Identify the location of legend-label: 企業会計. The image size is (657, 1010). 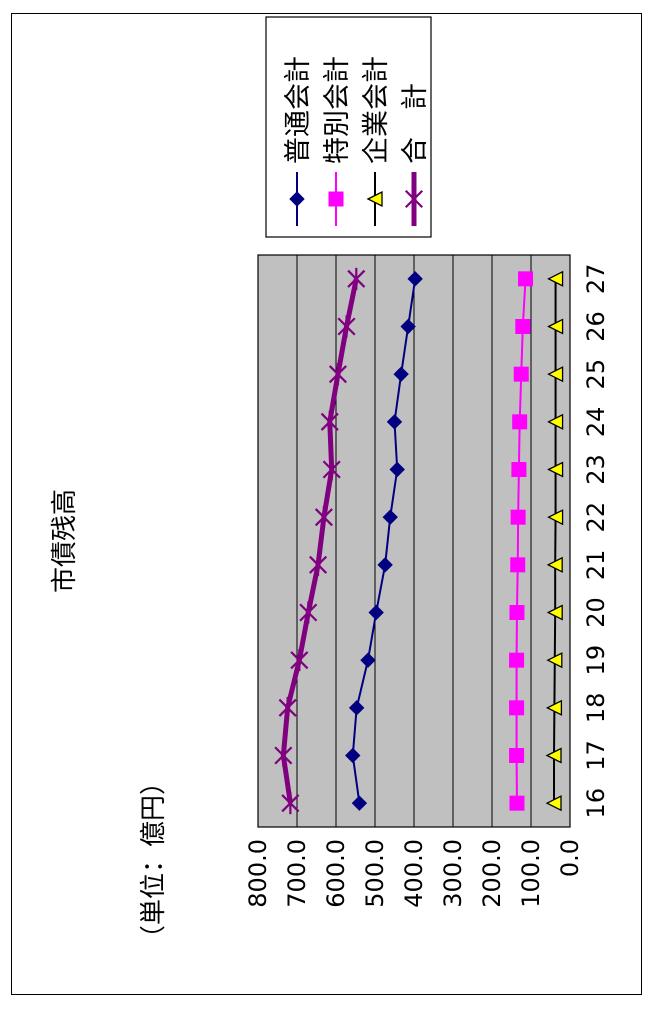
(376, 110).